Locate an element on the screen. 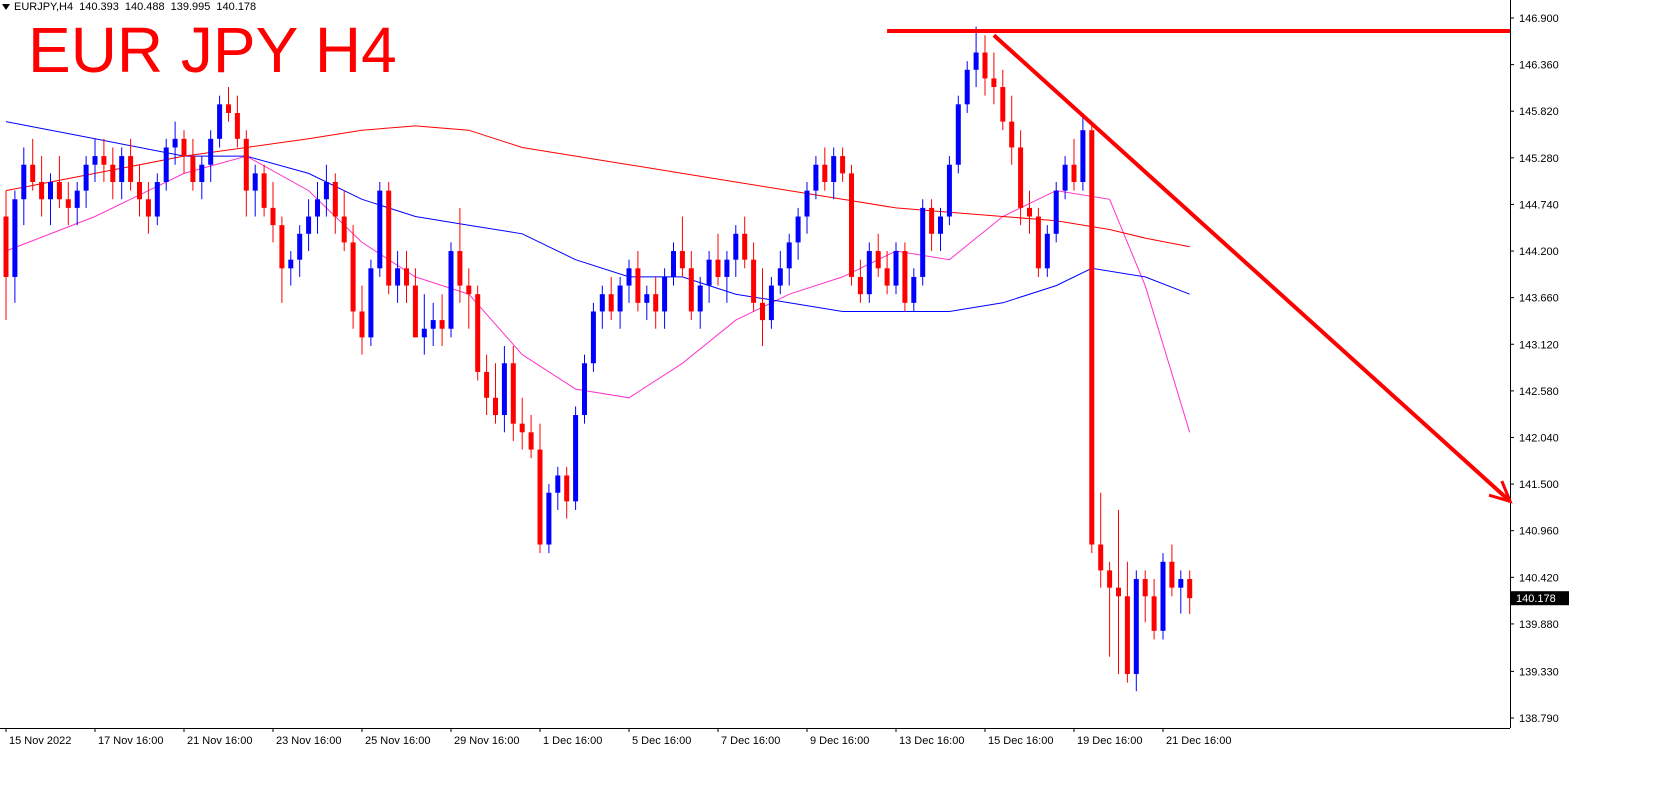  time-tick-label: 15 Dec 16:00 is located at coordinates (1020, 741).